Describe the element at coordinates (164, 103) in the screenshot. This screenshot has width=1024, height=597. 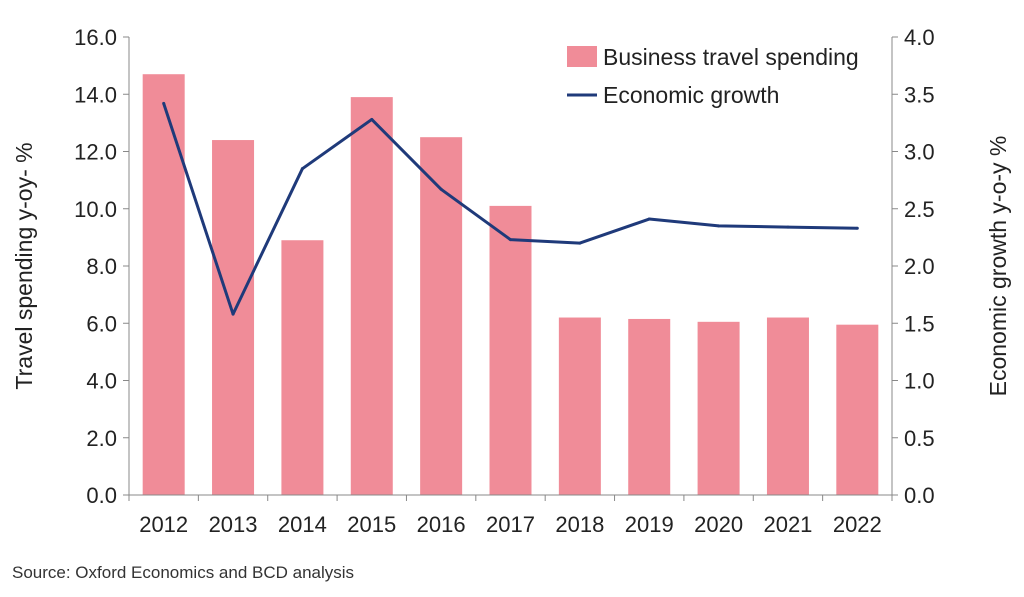
I see `line-point-2012` at that location.